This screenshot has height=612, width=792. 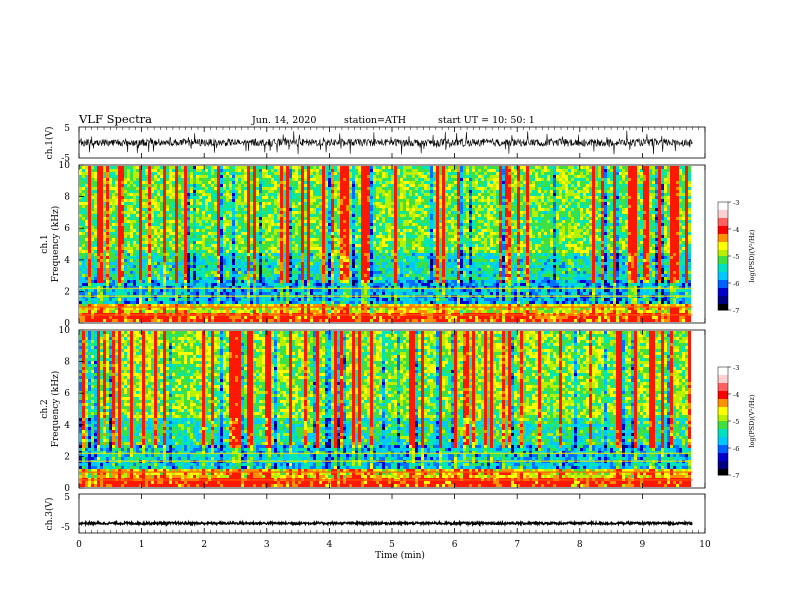 I want to click on ch1-ytick-label-4: 4, so click(x=67, y=261).